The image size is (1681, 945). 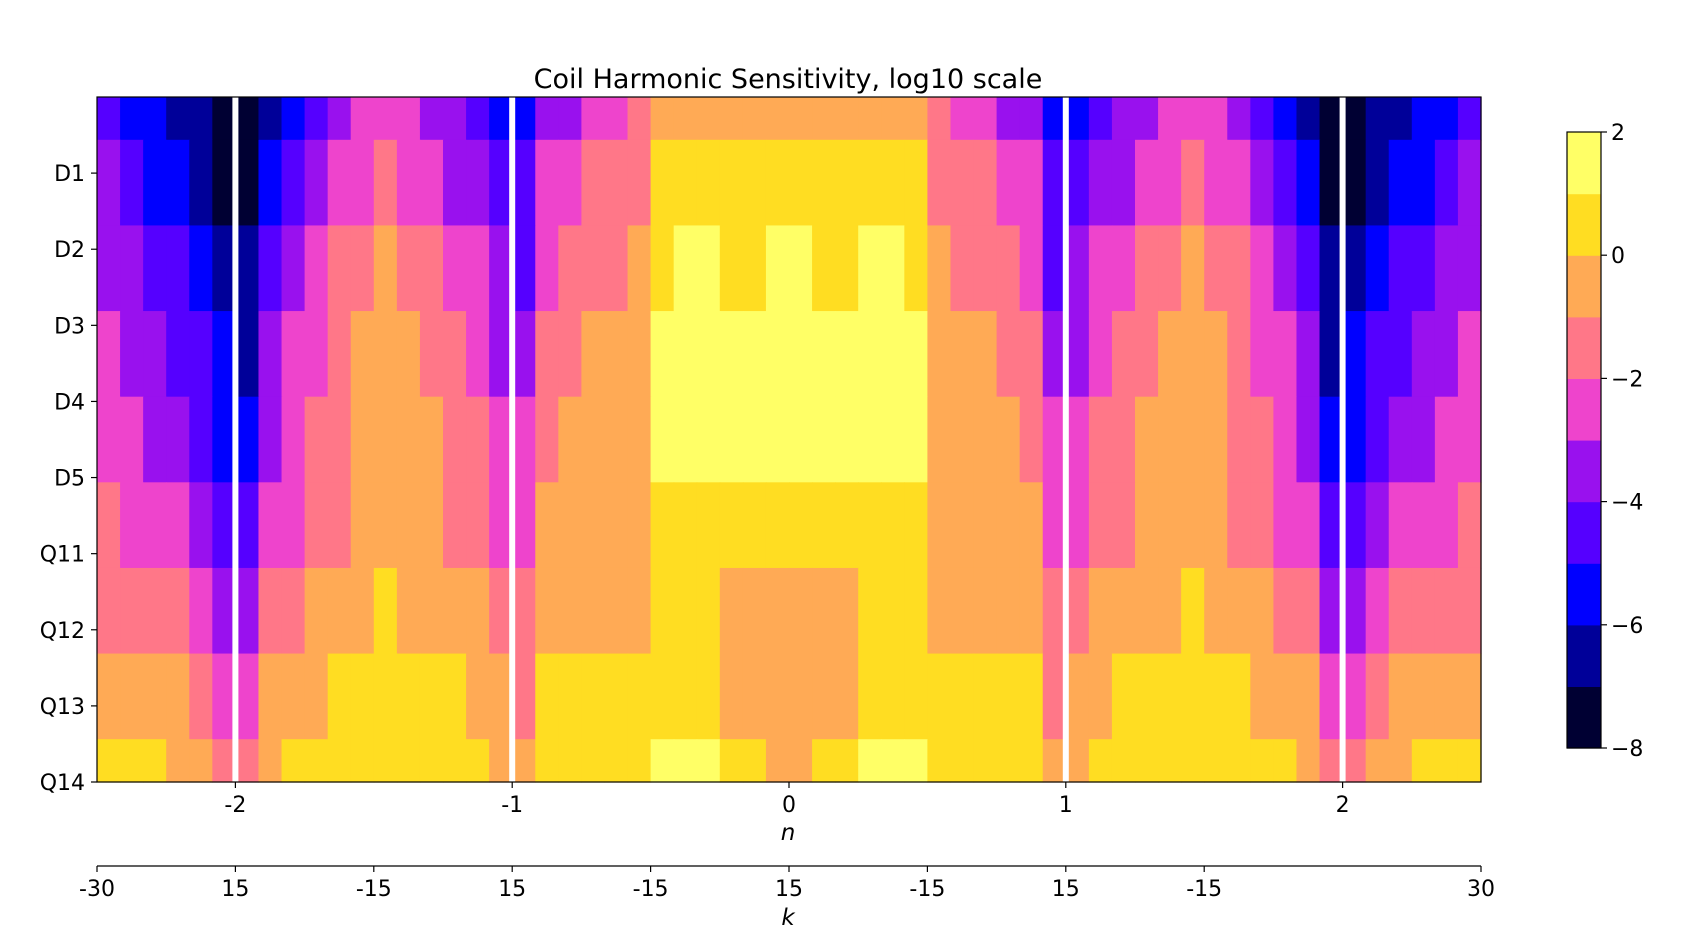 I want to click on colorbar-frame, so click(x=1584, y=440).